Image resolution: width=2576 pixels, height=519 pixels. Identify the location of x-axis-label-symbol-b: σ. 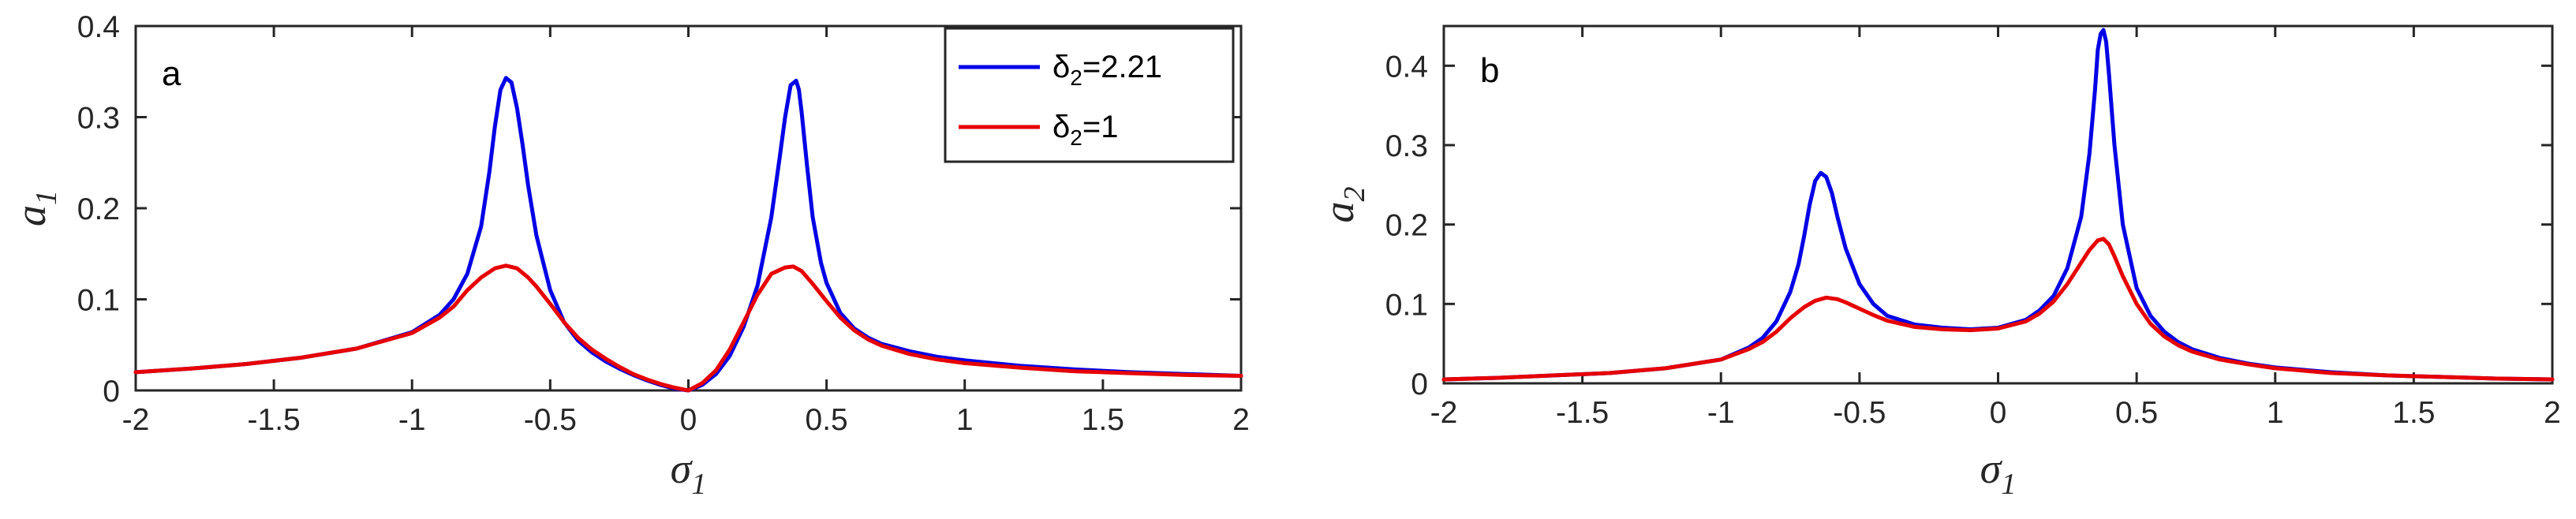
(1991, 468).